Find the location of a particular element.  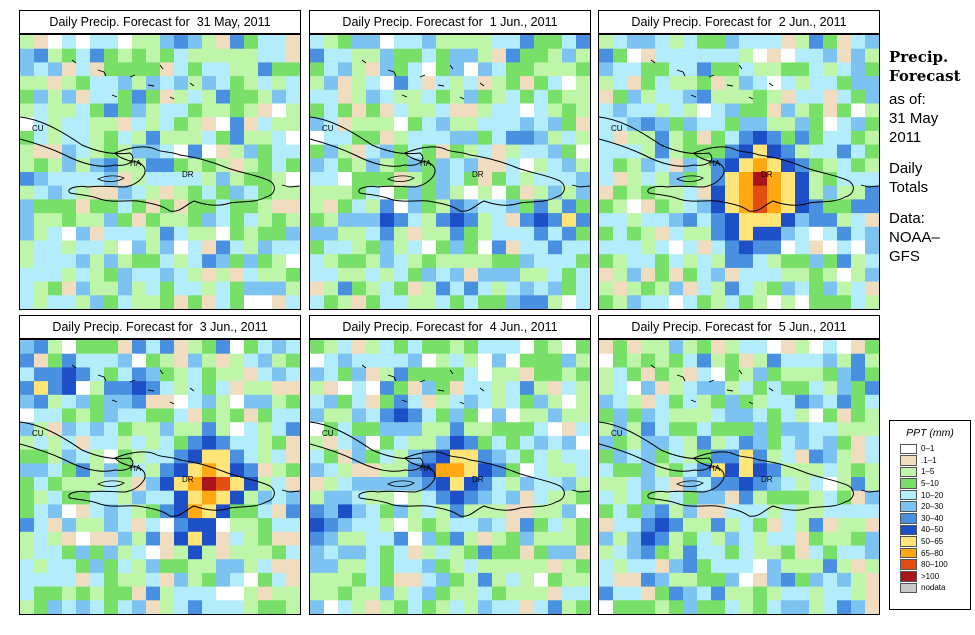

hispaniola-coastline is located at coordinates (461, 484).